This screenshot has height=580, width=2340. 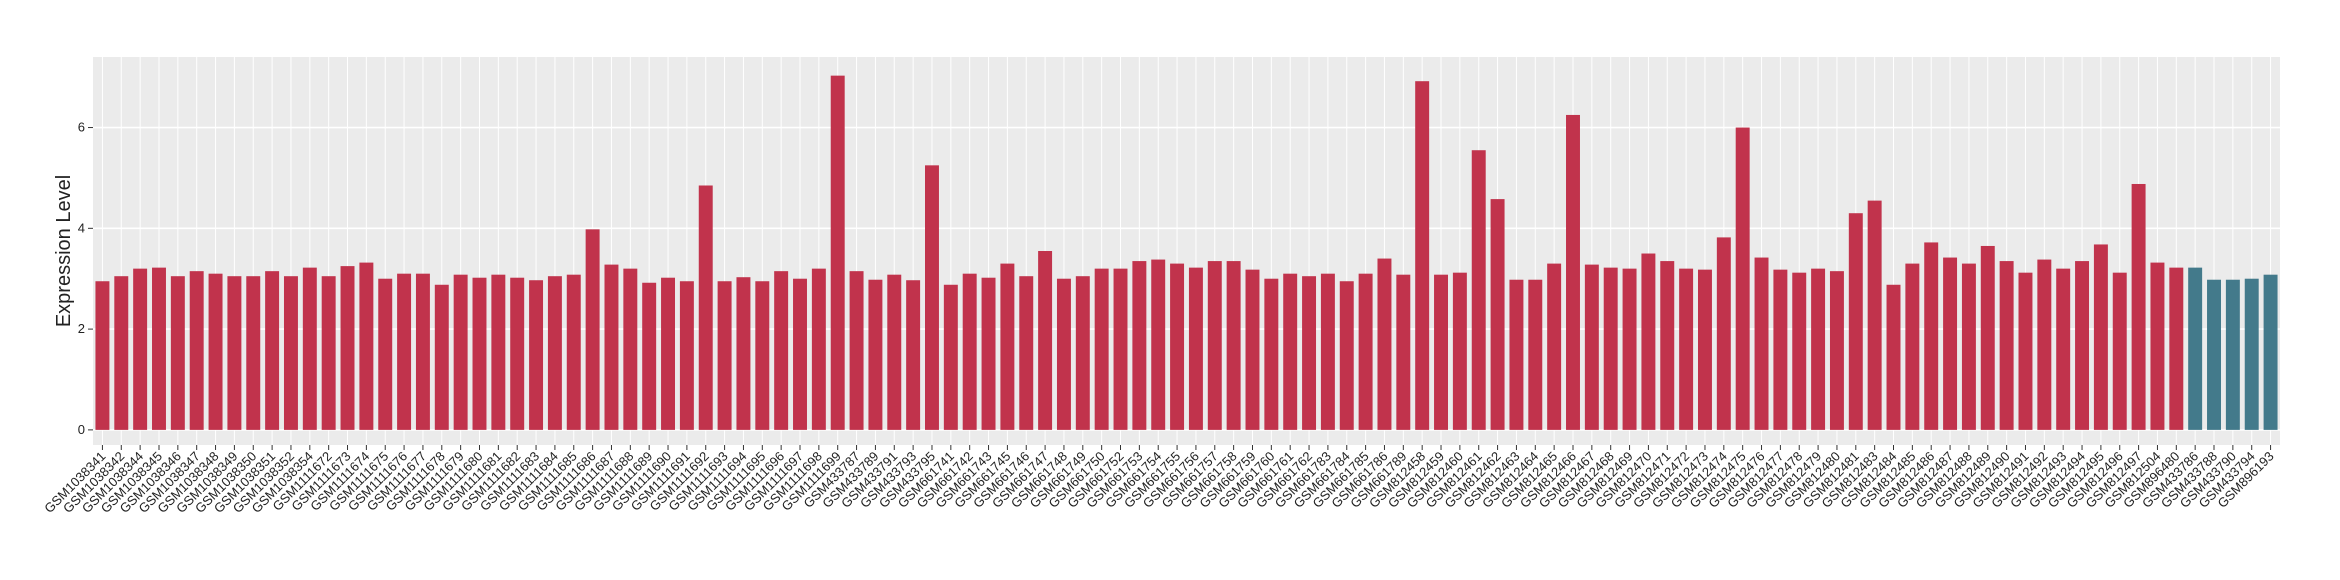 What do you see at coordinates (81, 127) in the screenshot?
I see `y-tick-label: 6` at bounding box center [81, 127].